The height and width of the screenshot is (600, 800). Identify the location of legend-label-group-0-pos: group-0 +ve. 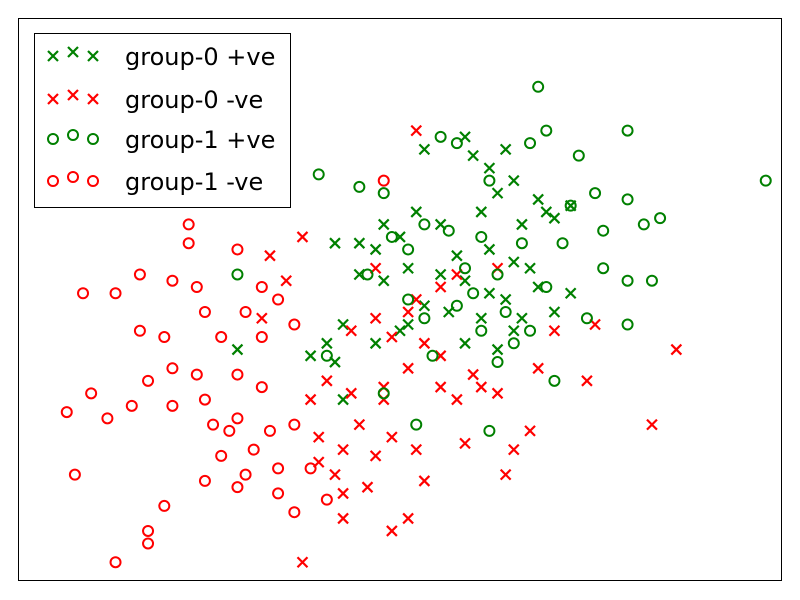
(200, 57).